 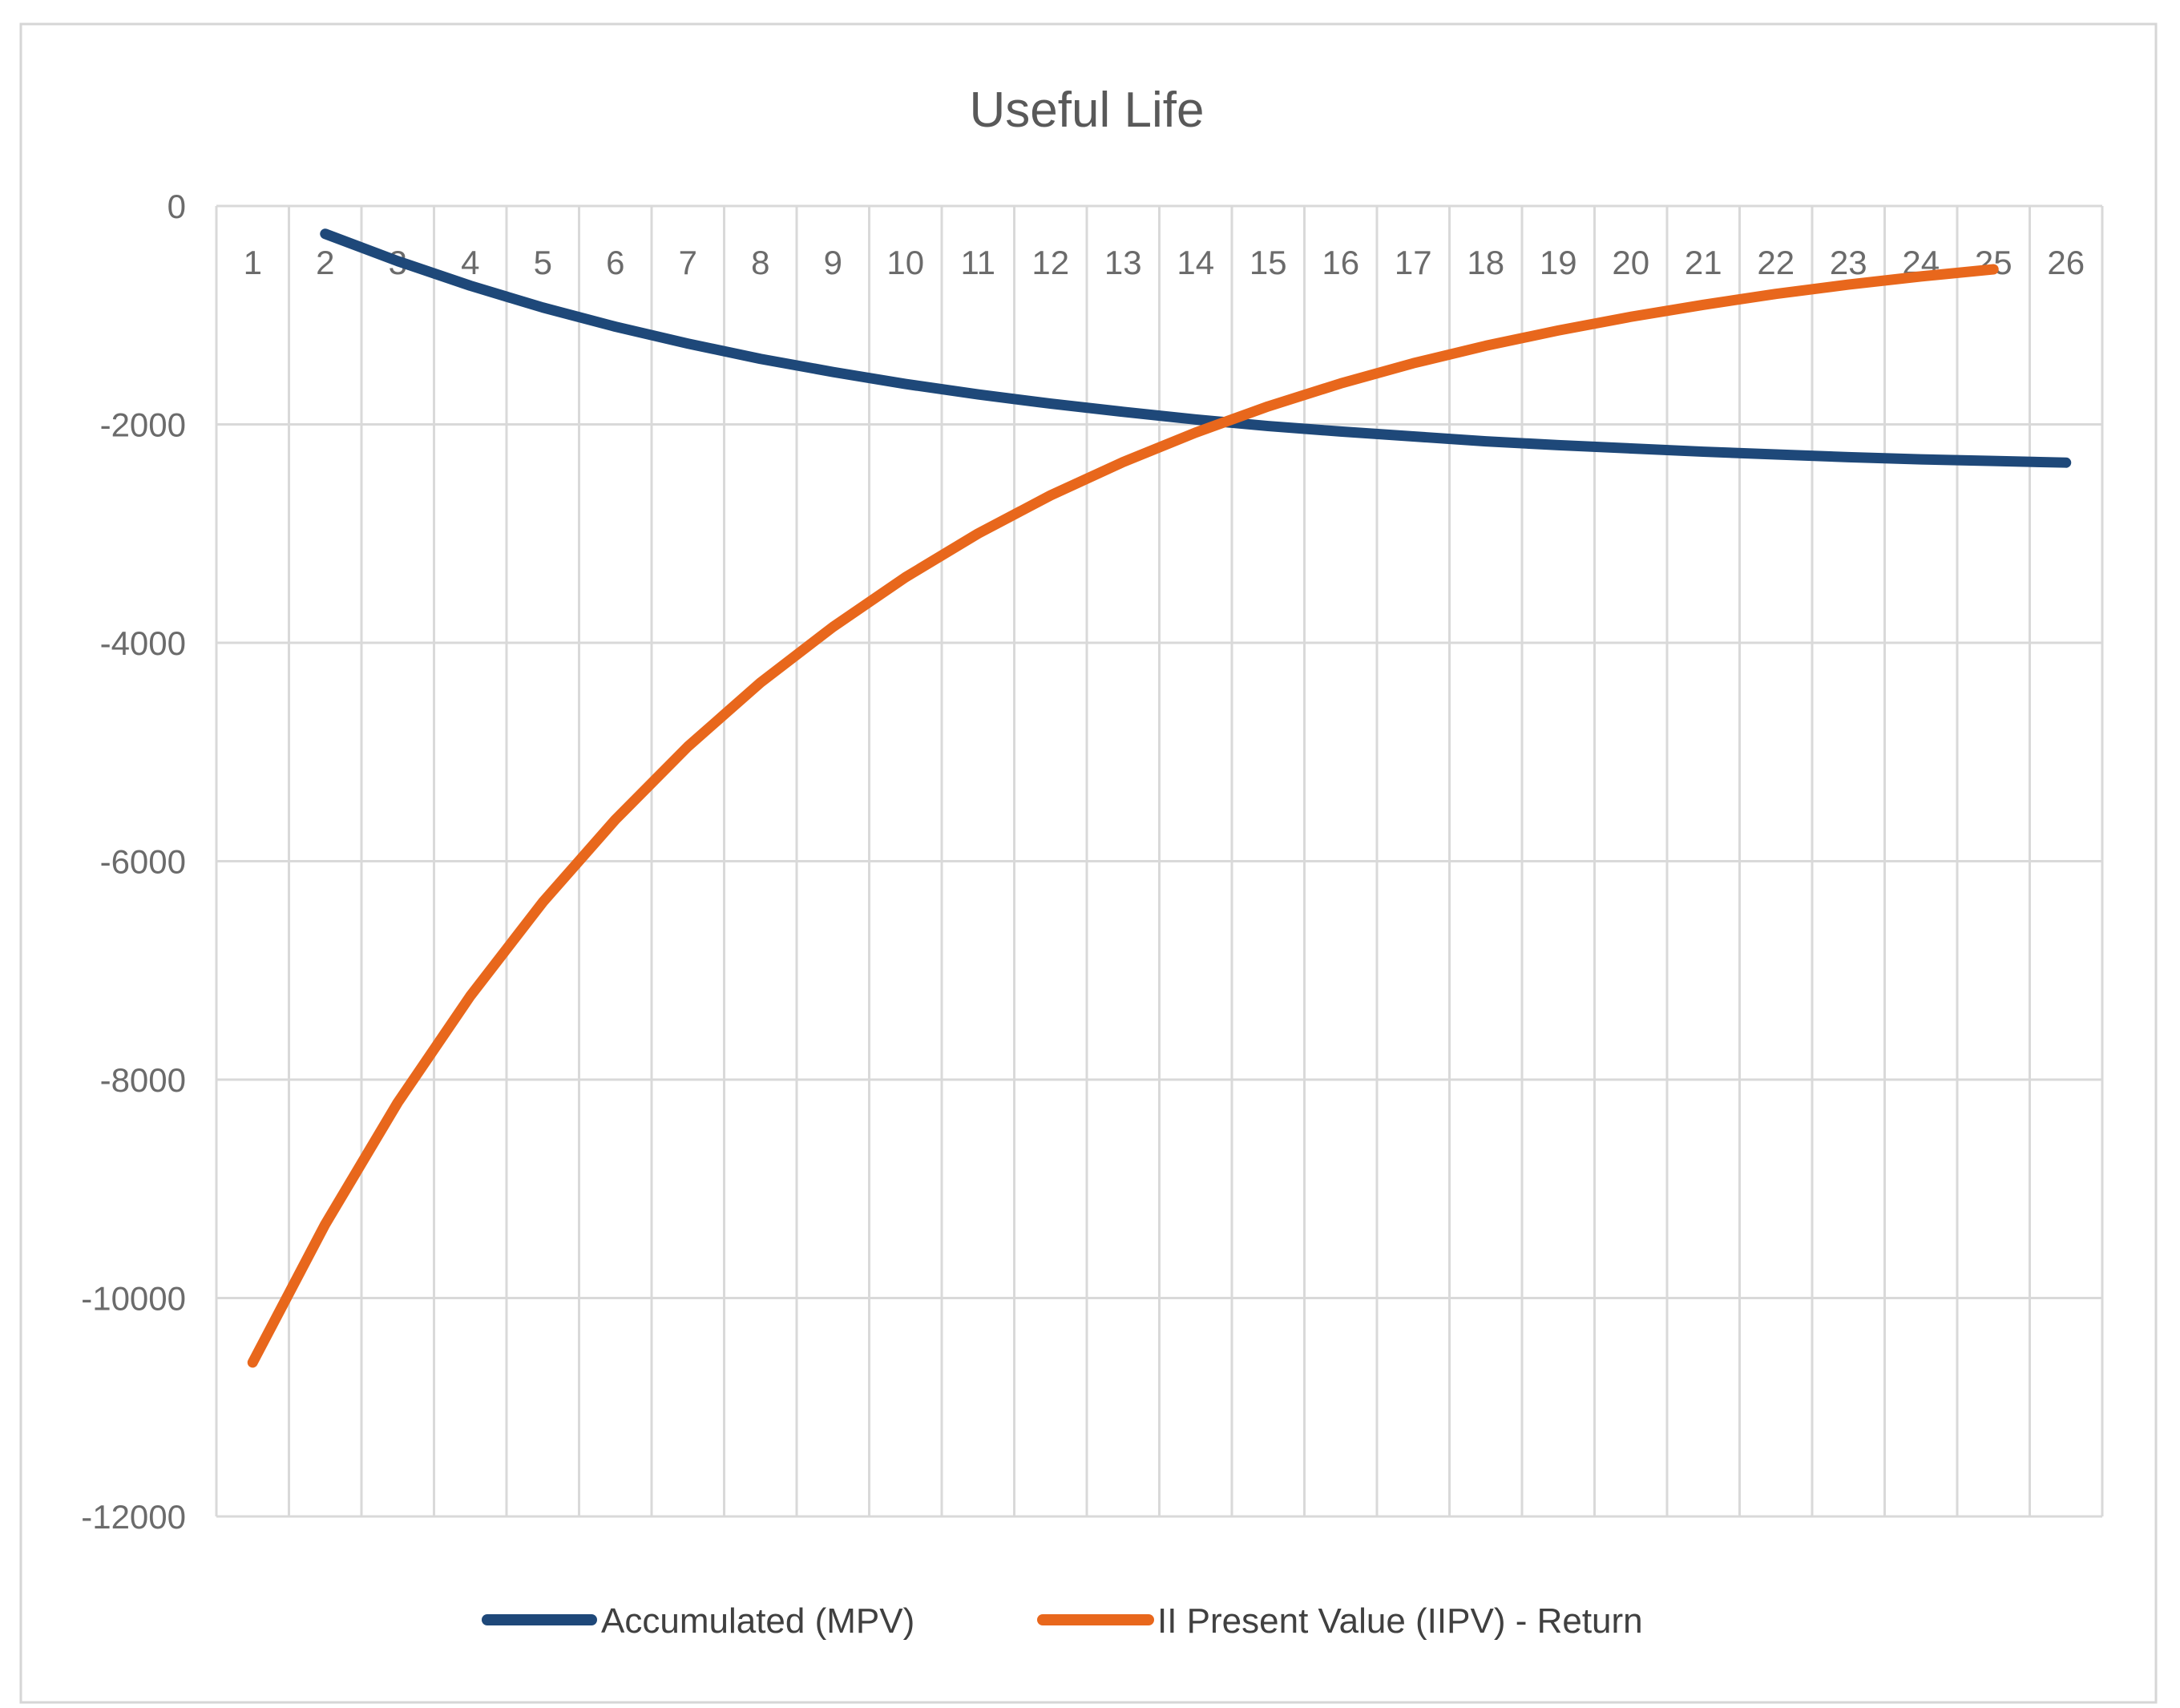 What do you see at coordinates (253, 262) in the screenshot?
I see `x-tick-label: 1` at bounding box center [253, 262].